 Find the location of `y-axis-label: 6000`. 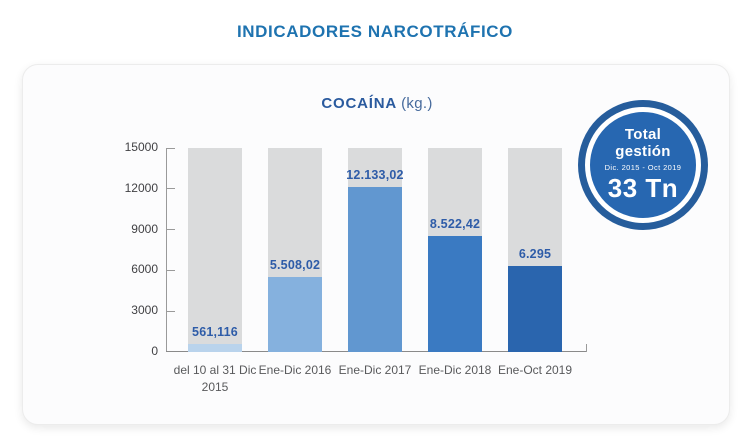

y-axis-label: 6000 is located at coordinates (144, 269).